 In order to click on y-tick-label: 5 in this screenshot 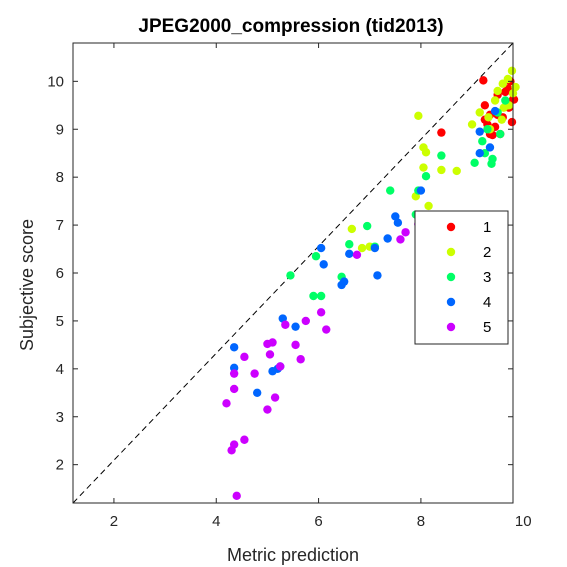, I will do `click(60, 321)`.